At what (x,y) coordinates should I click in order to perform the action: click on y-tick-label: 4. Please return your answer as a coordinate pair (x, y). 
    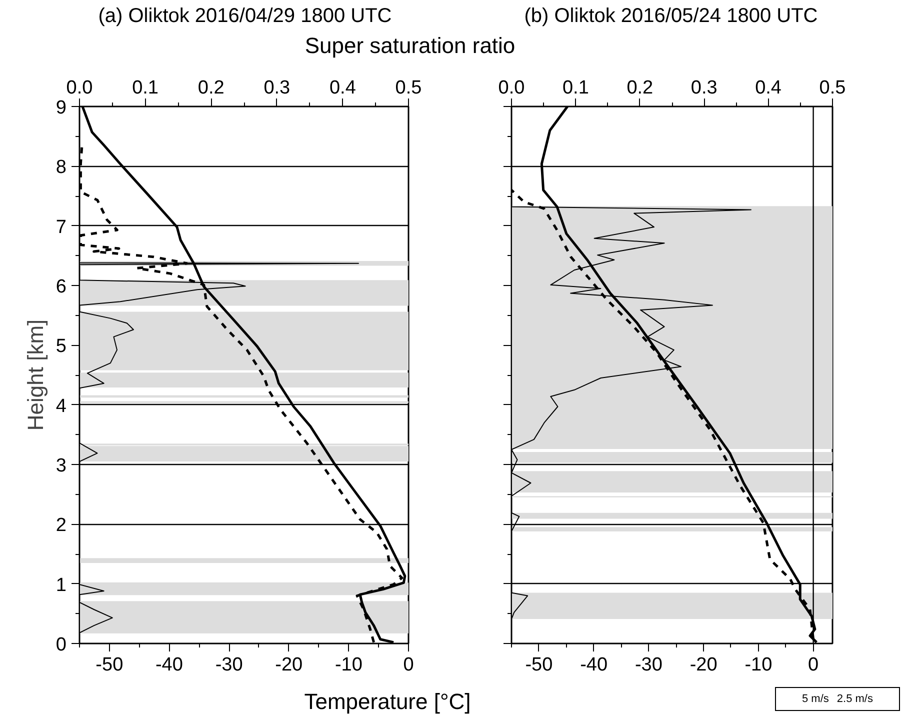
    Looking at the image, I should click on (61, 406).